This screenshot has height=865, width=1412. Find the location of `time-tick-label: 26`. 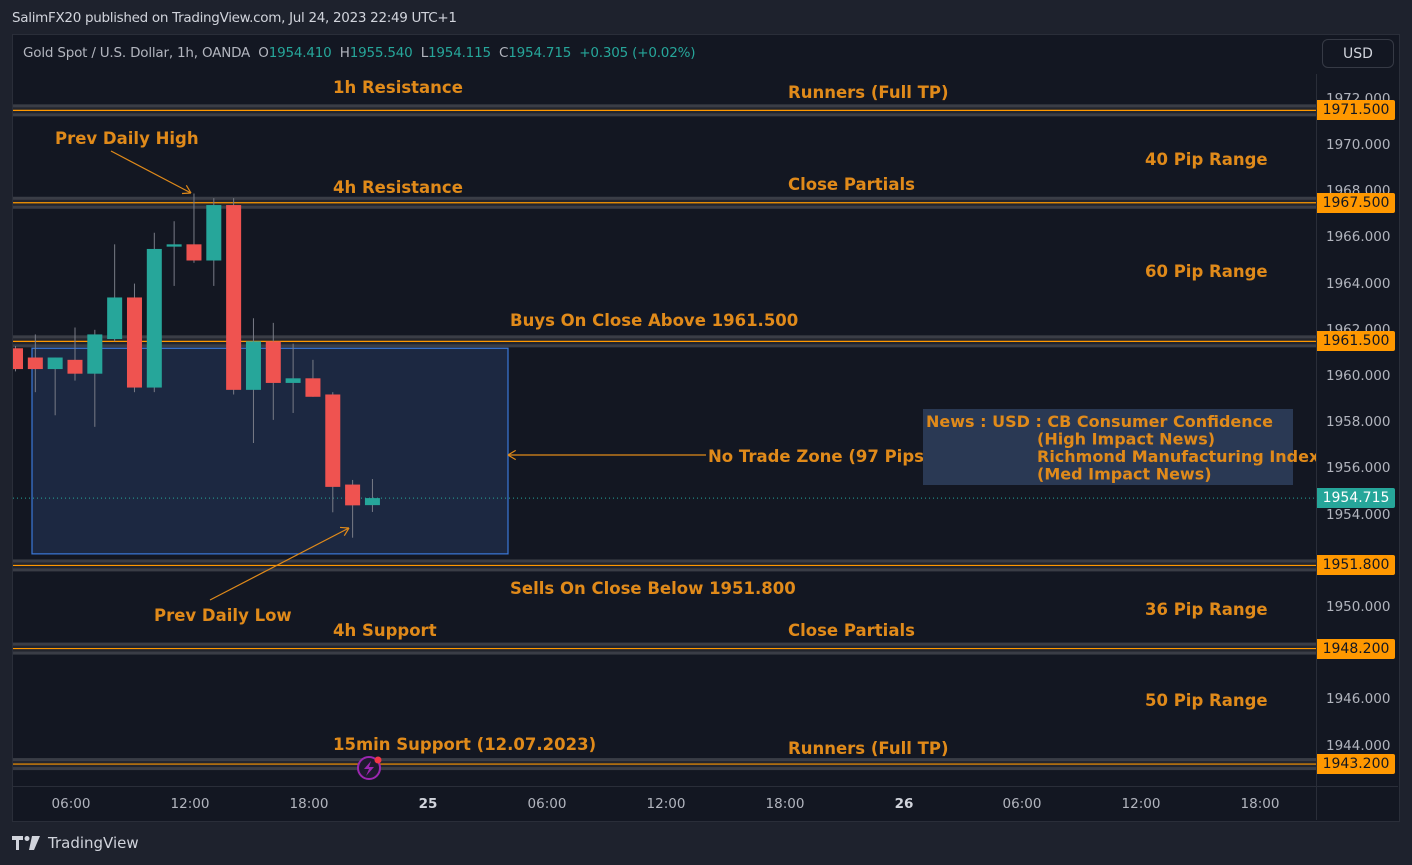

time-tick-label: 26 is located at coordinates (904, 804).